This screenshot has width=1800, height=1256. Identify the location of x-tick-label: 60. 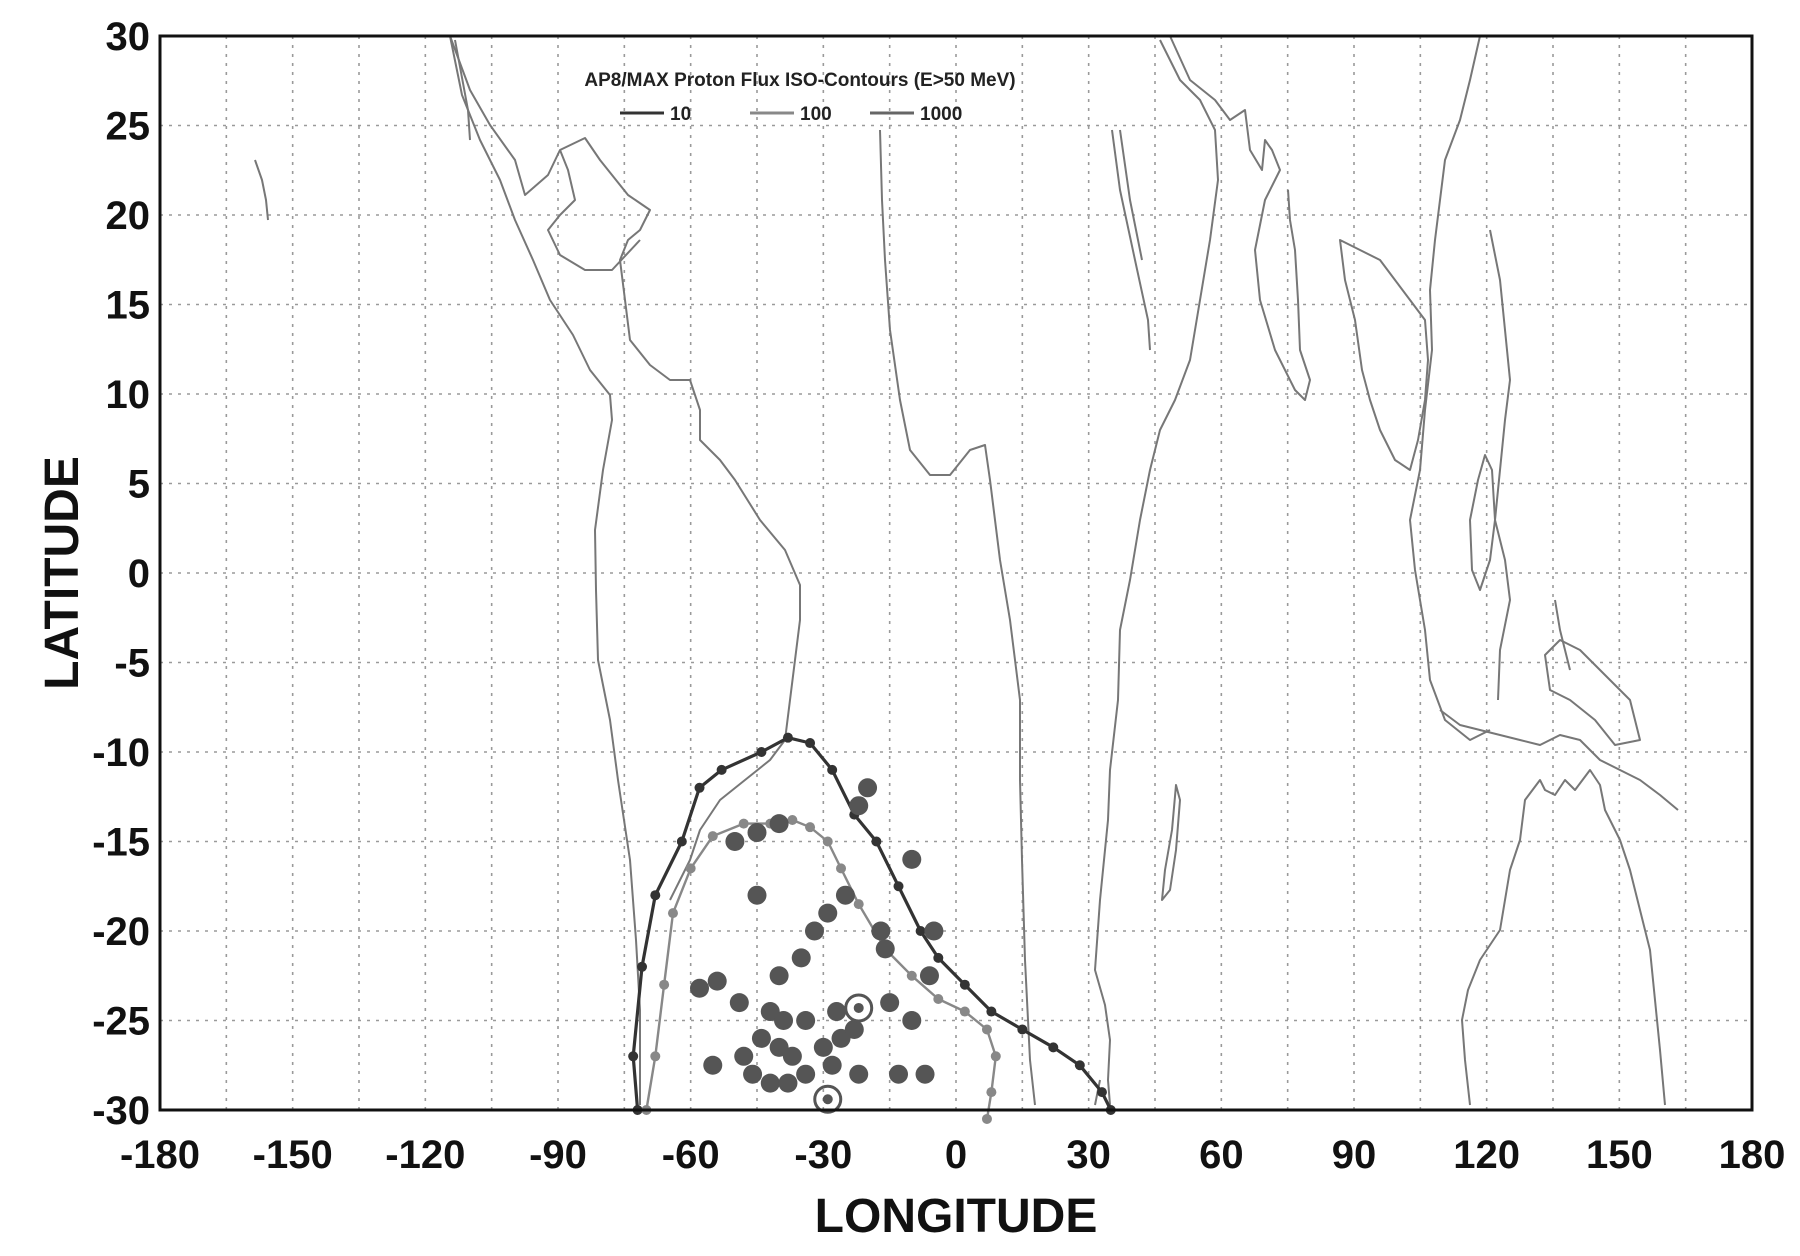
(1221, 1155).